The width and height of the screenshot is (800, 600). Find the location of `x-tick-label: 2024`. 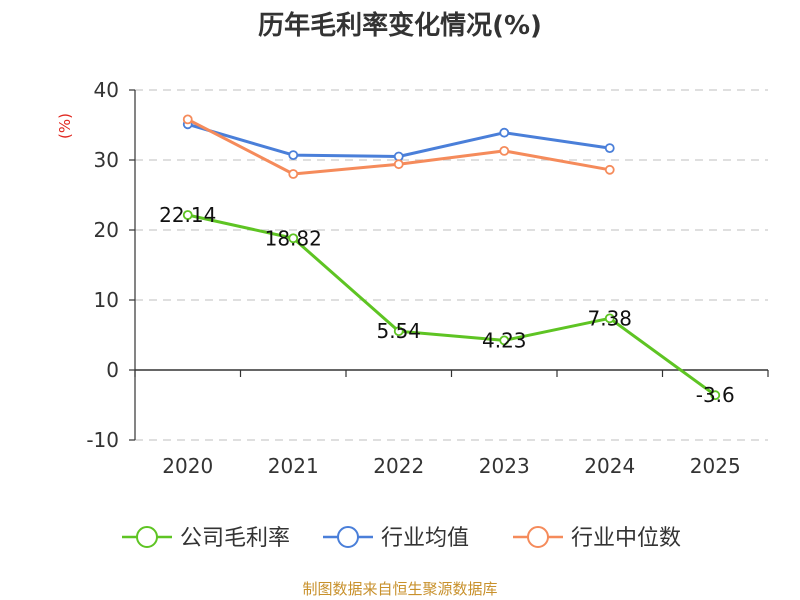

x-tick-label: 2024 is located at coordinates (609, 466).